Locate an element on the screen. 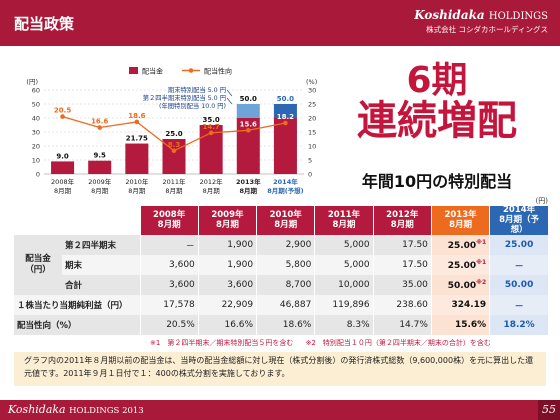  year-header: 2008年 8月期 is located at coordinates (169, 221).